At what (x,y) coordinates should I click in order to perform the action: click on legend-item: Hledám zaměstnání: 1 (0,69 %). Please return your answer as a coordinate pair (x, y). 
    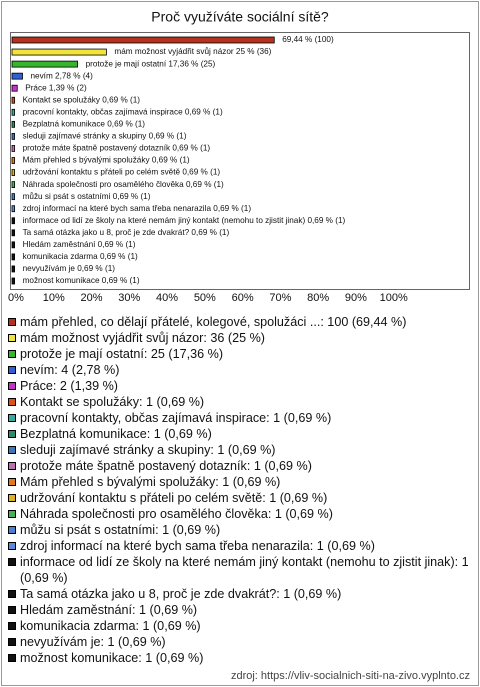
    Looking at the image, I should click on (239, 610).